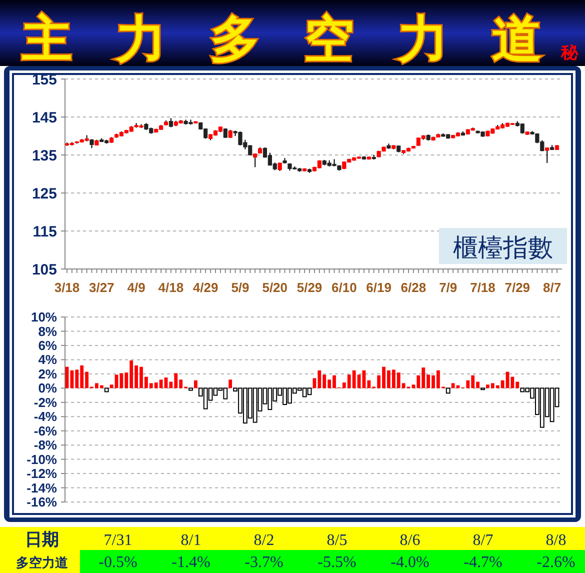 The width and height of the screenshot is (585, 573). What do you see at coordinates (101, 287) in the screenshot?
I see `x-tick-label: 3/27` at bounding box center [101, 287].